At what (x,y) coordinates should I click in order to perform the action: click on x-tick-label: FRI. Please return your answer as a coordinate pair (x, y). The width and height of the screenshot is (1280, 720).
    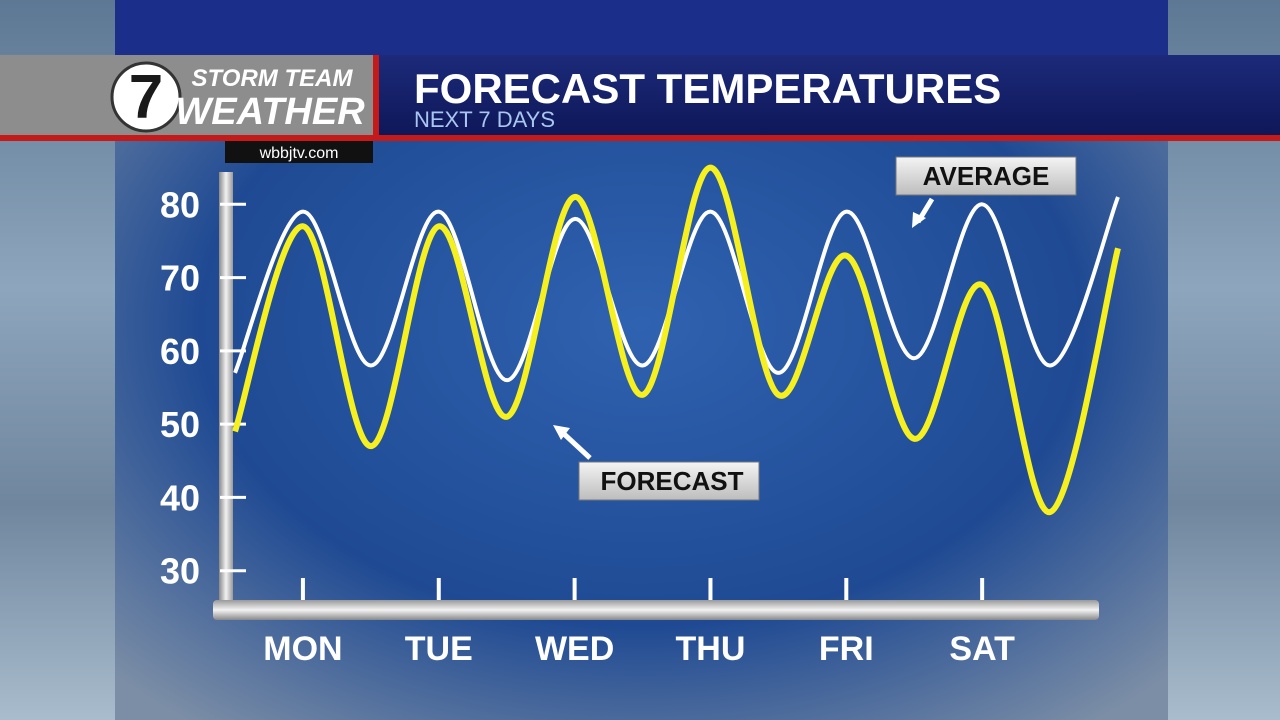
    Looking at the image, I should click on (846, 649).